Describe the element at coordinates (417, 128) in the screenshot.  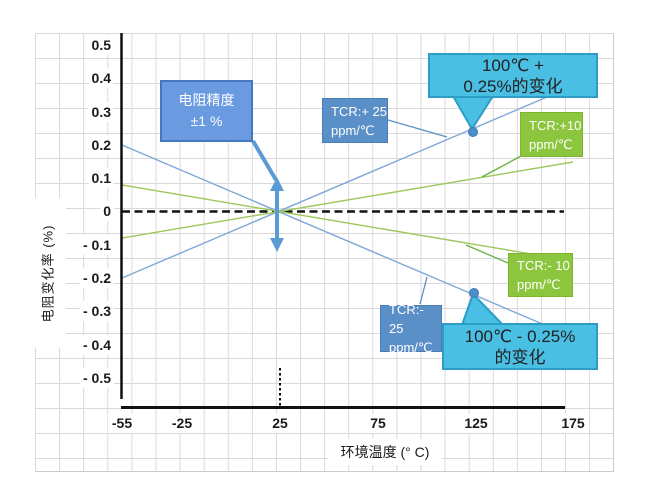
I see `leader-tcr-plus25` at that location.